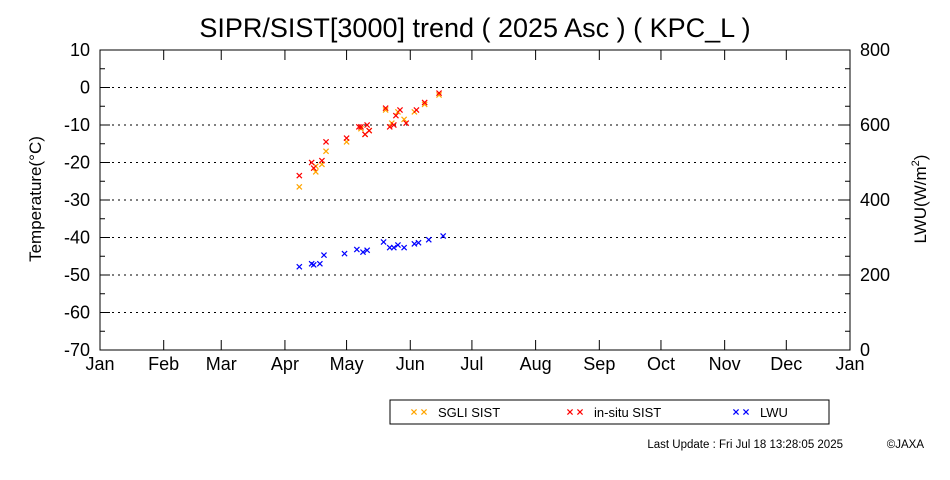  What do you see at coordinates (77, 313) in the screenshot?
I see `y-left-tick-label: -60` at bounding box center [77, 313].